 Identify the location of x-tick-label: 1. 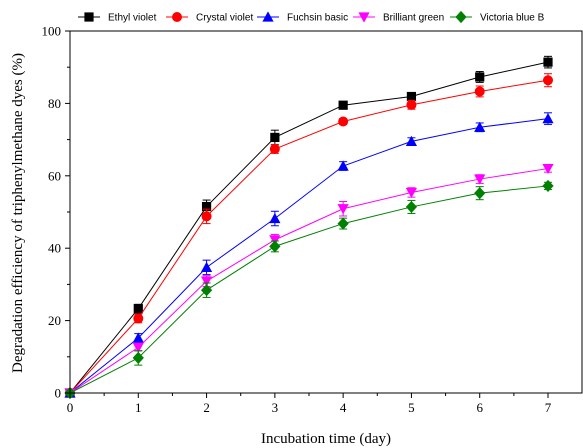
(138, 407).